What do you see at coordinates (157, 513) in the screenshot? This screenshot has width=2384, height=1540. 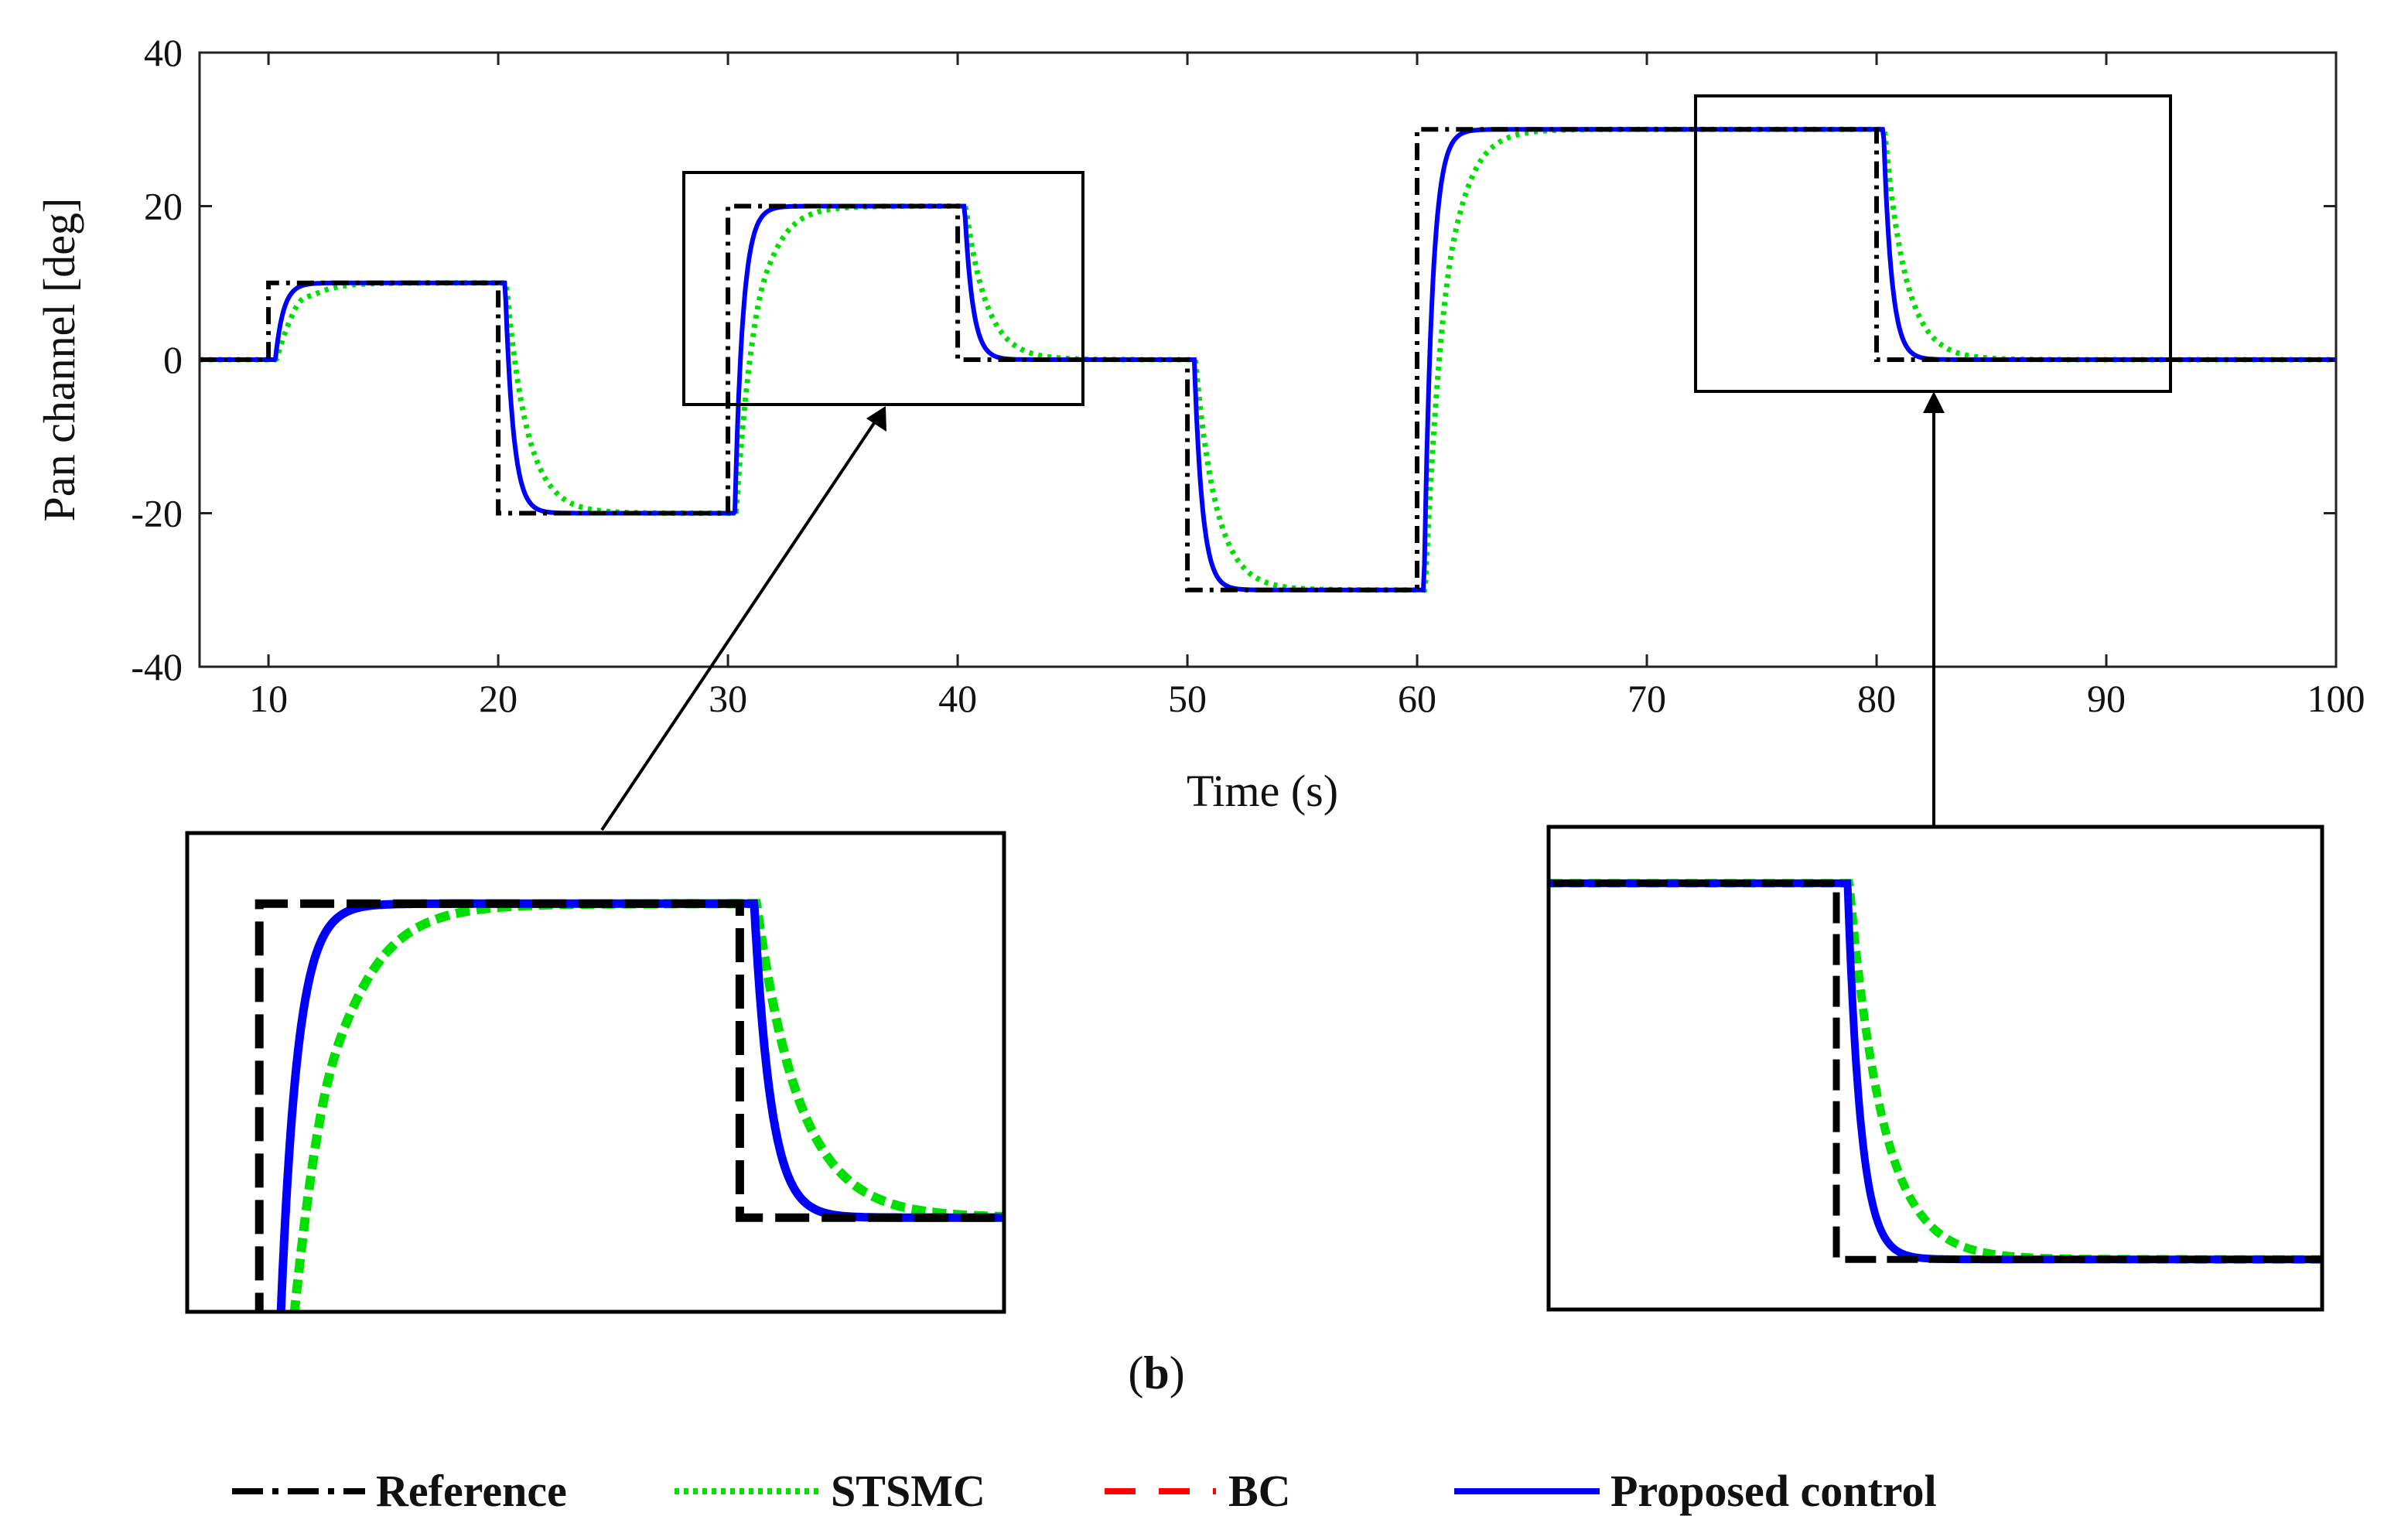 I see `y-tick-label: -20` at bounding box center [157, 513].